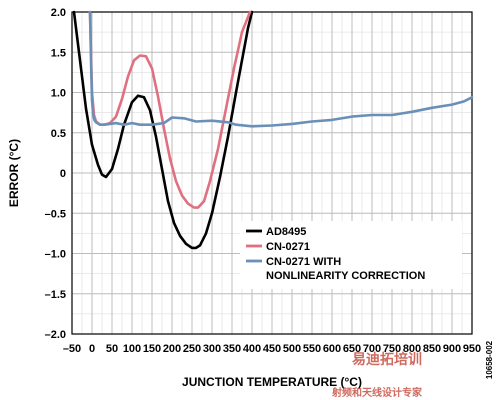  Describe the element at coordinates (58, 53) in the screenshot. I see `y-tick-label: 1.5` at that location.